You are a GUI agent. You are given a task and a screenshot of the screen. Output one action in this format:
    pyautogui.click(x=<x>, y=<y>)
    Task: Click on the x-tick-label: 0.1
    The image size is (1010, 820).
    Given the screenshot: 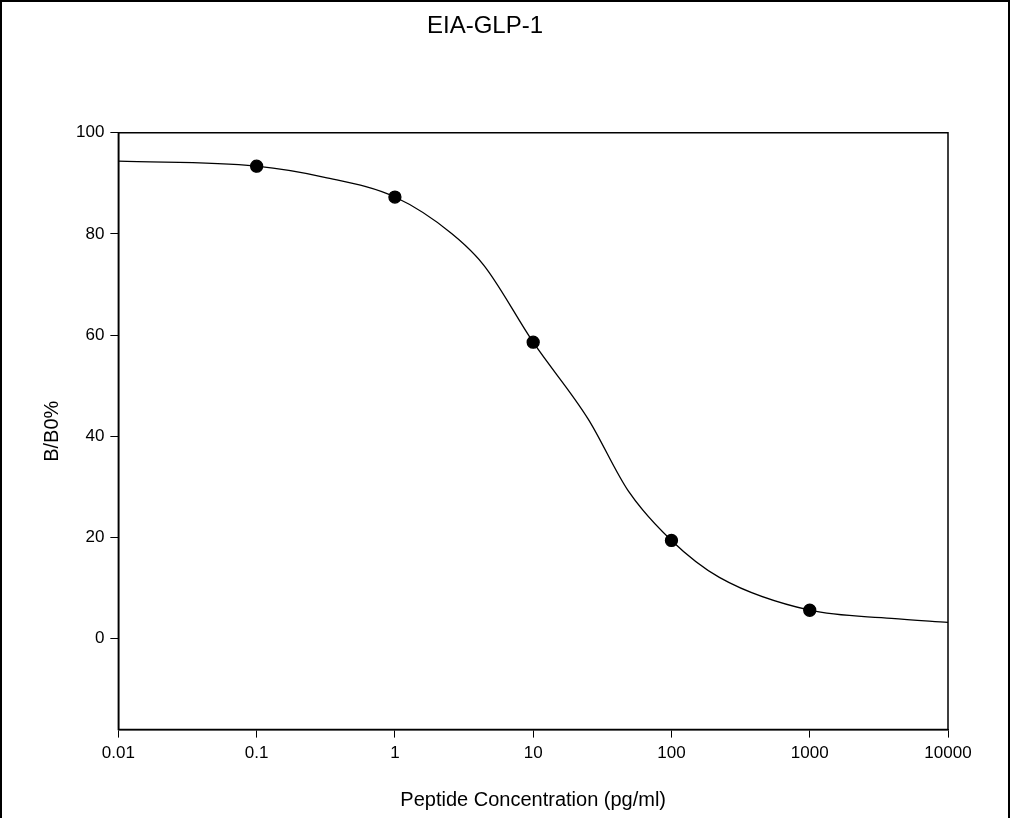 What is the action you would take?
    pyautogui.click(x=256, y=753)
    